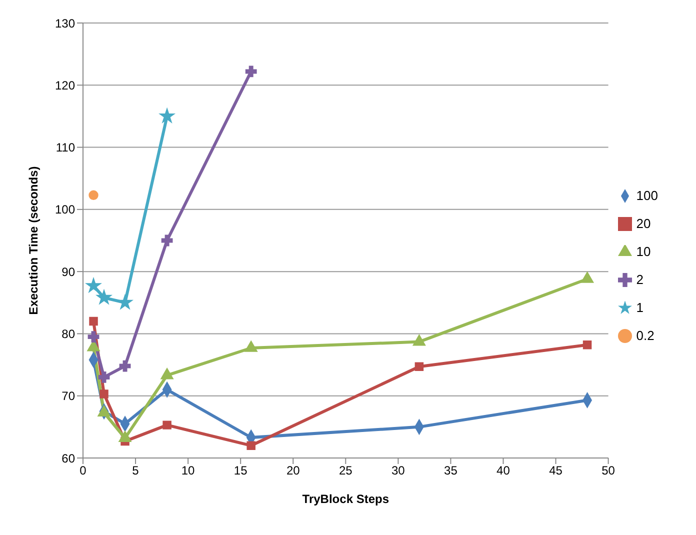 This screenshot has width=696, height=535. What do you see at coordinates (69, 458) in the screenshot?
I see `y-tick-label: 60` at bounding box center [69, 458].